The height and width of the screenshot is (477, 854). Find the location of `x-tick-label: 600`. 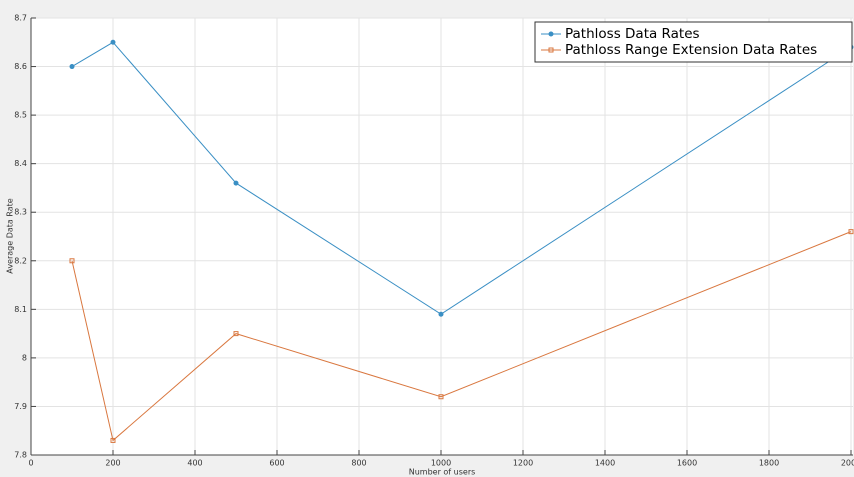

x-tick-label: 600 is located at coordinates (276, 463).